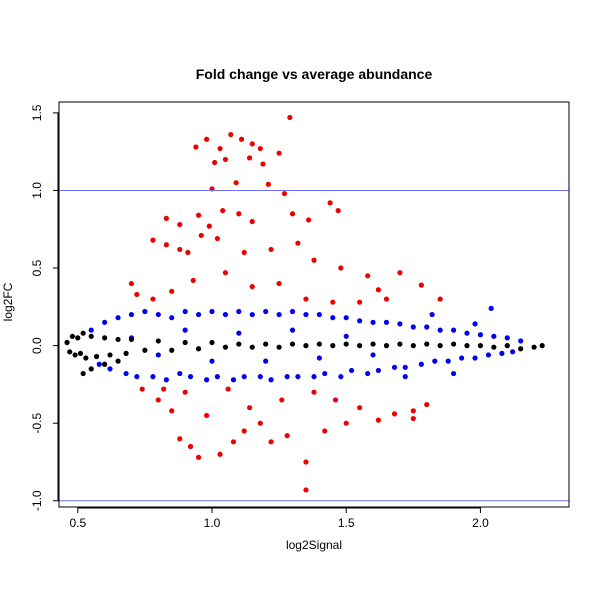  What do you see at coordinates (480, 523) in the screenshot?
I see `x-tick-label: 2.0` at bounding box center [480, 523].